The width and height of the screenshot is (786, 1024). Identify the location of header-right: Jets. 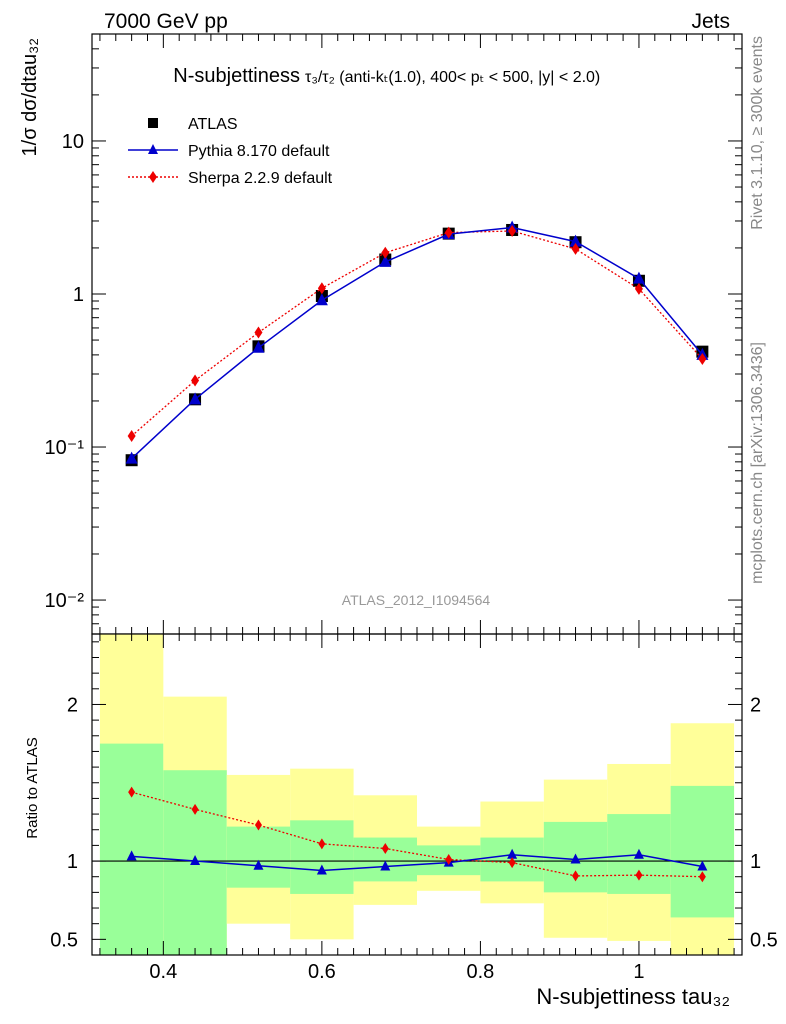
(710, 21).